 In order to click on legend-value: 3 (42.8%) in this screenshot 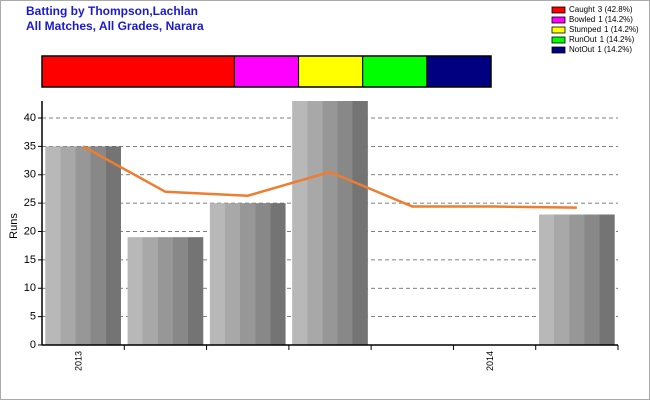, I will do `click(615, 9)`.